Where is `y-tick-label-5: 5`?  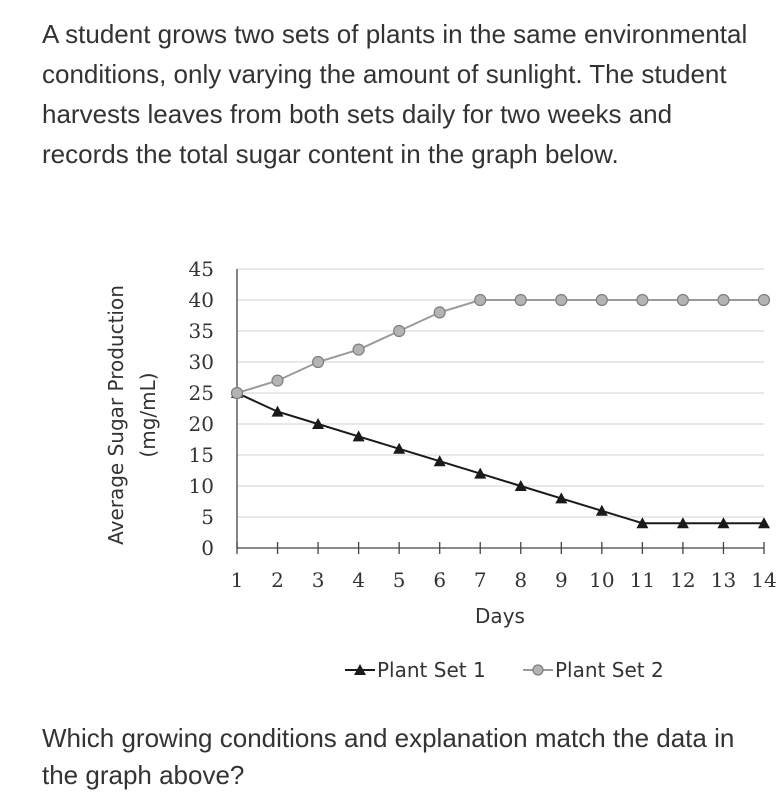
y-tick-label-5: 5 is located at coordinates (207, 517).